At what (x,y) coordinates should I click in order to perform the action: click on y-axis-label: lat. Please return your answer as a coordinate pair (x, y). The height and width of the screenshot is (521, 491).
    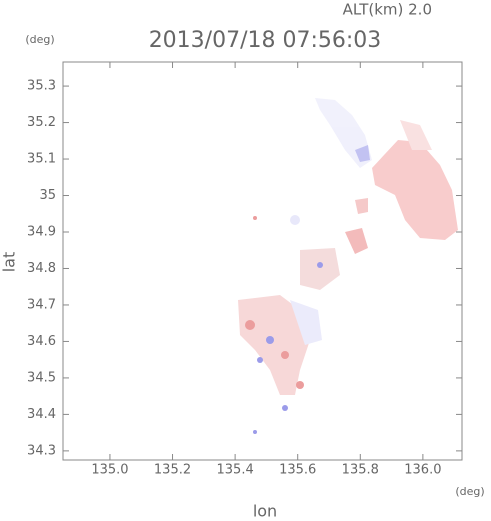
    Looking at the image, I should click on (9, 262).